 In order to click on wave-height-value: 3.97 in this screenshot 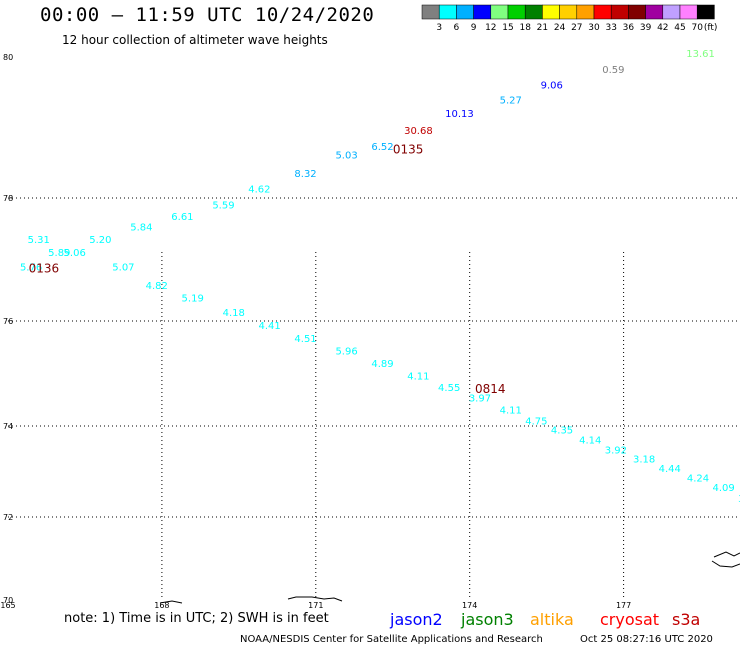, I will do `click(480, 398)`.